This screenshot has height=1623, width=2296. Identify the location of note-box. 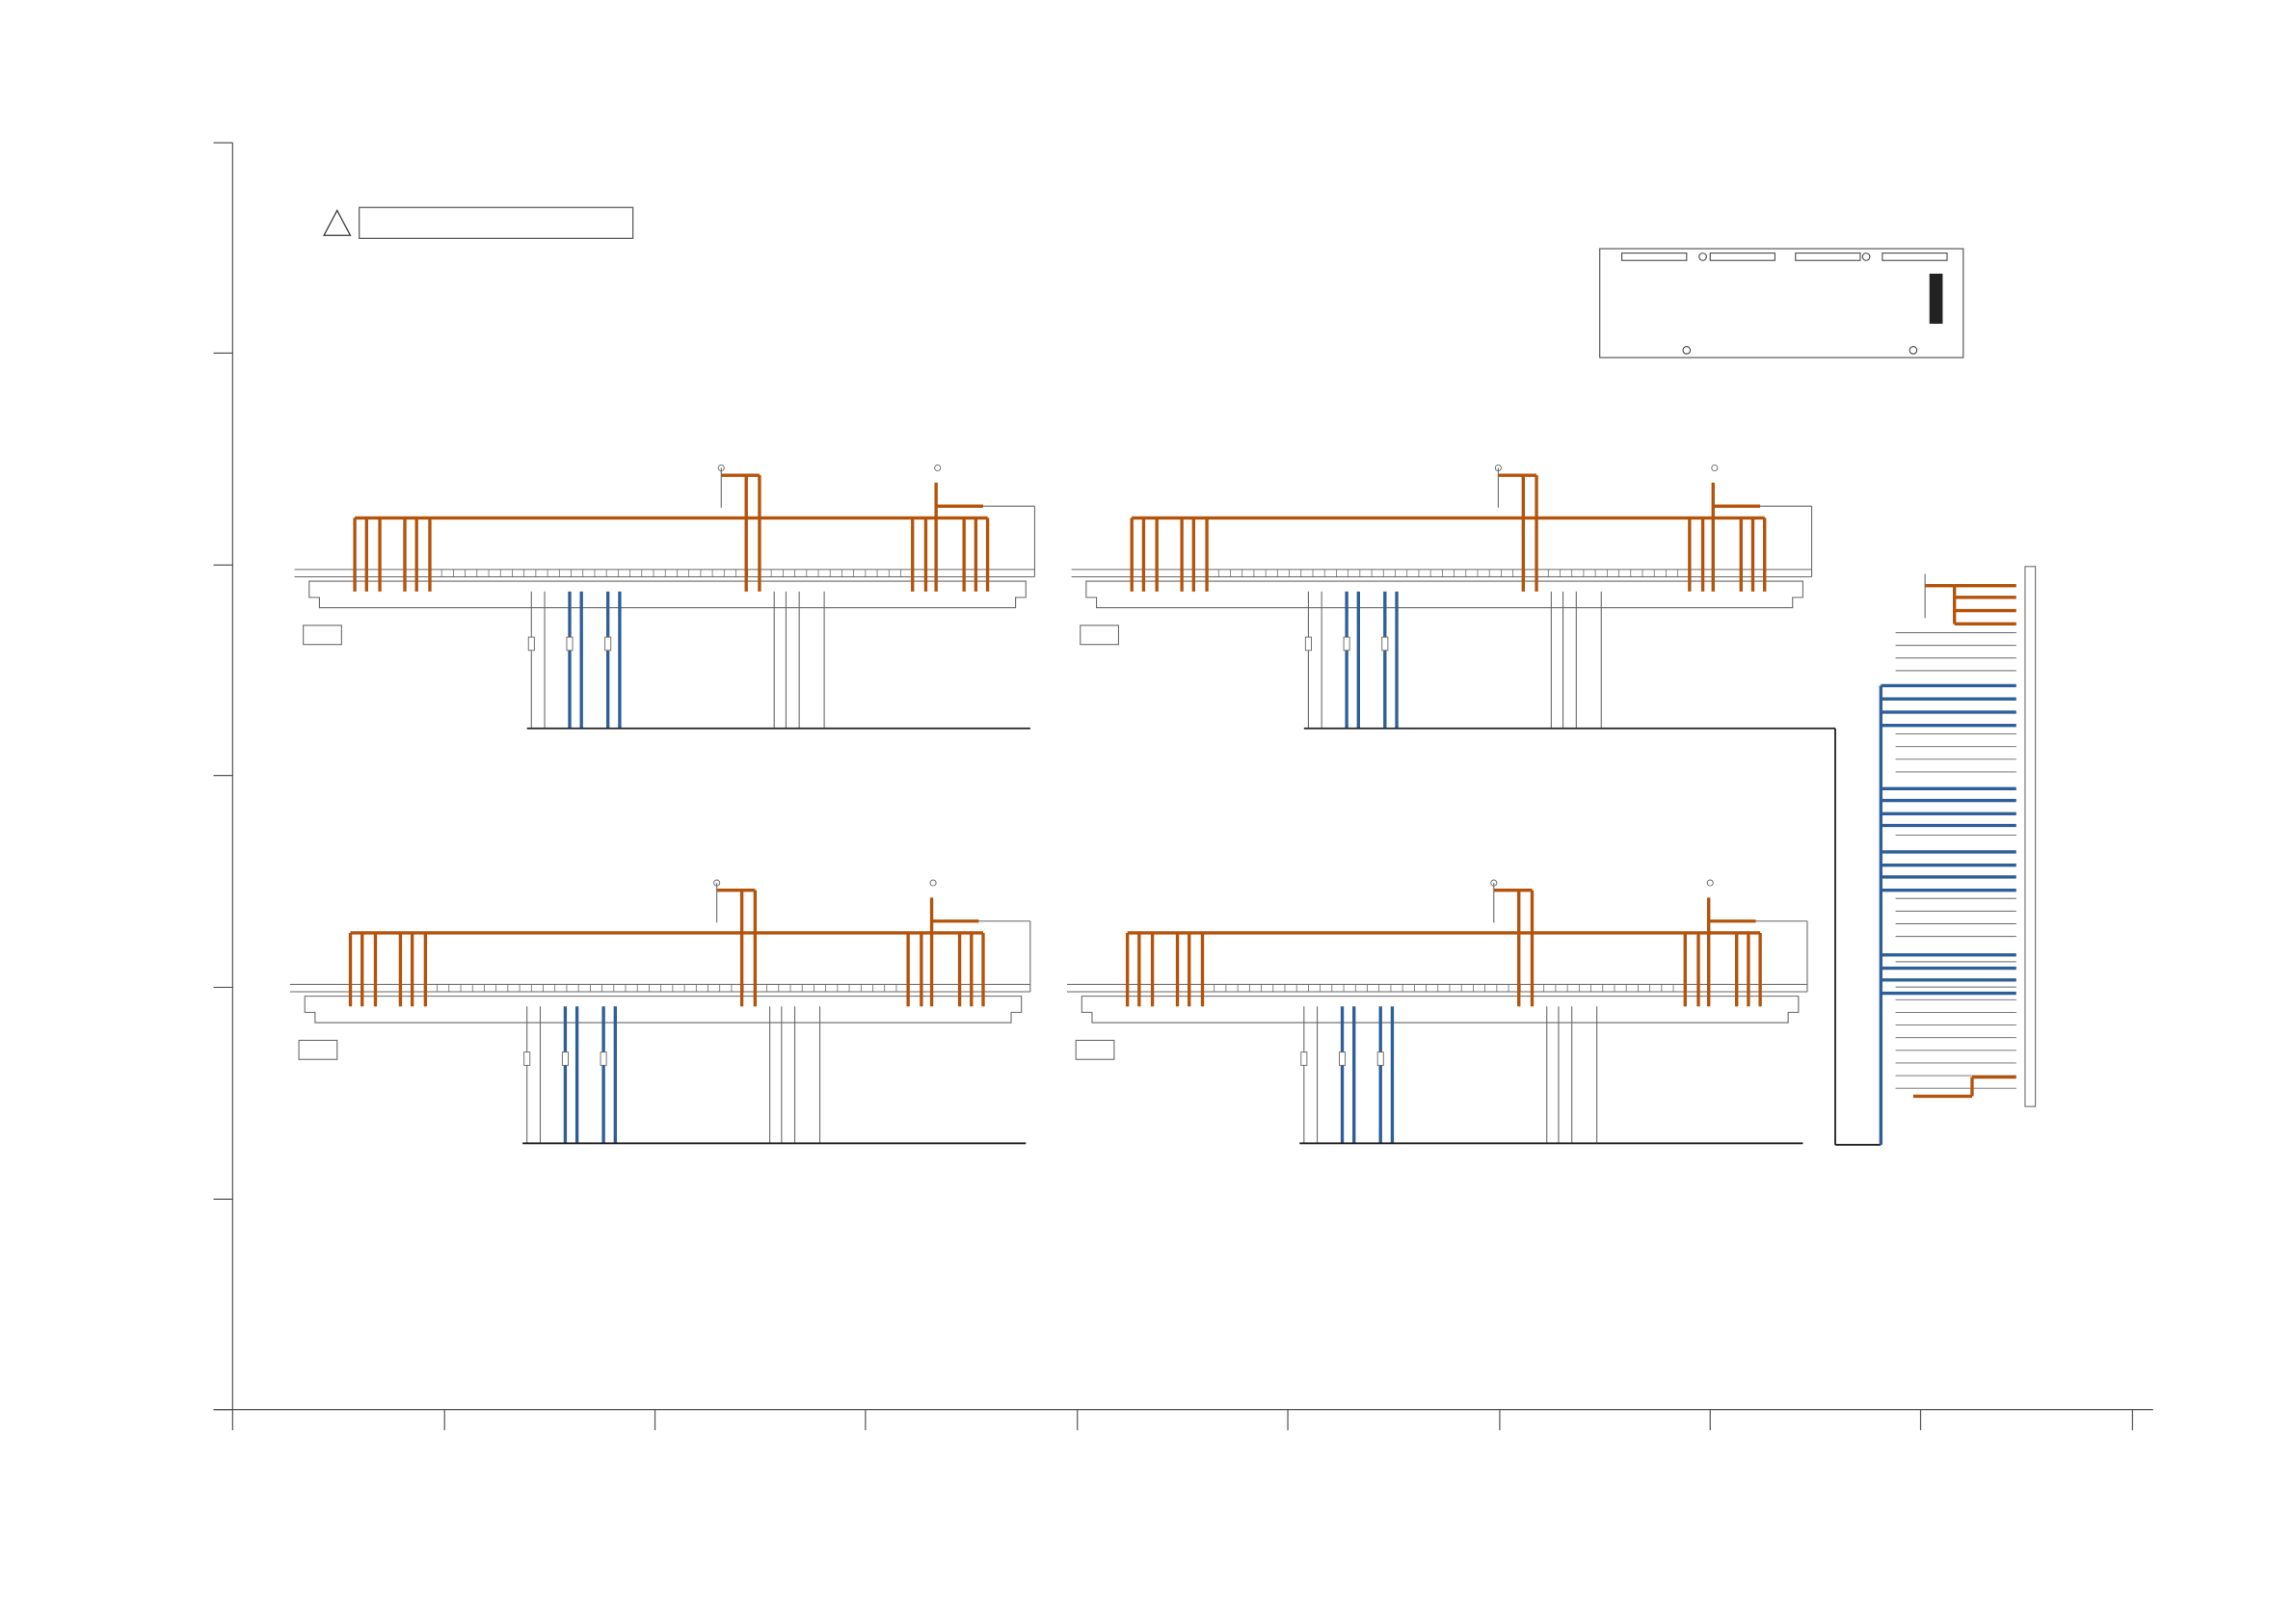
(497, 222).